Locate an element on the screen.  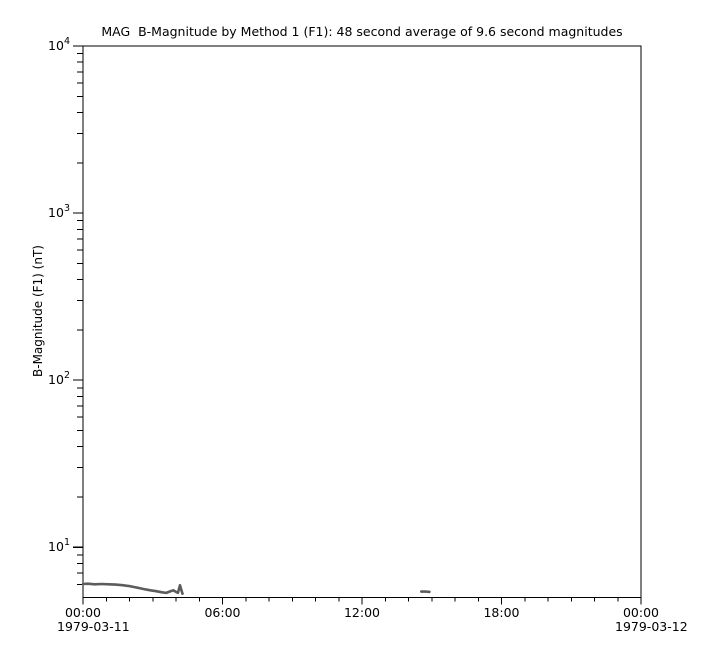
y-tick-label: 10¹ is located at coordinates (59, 545).